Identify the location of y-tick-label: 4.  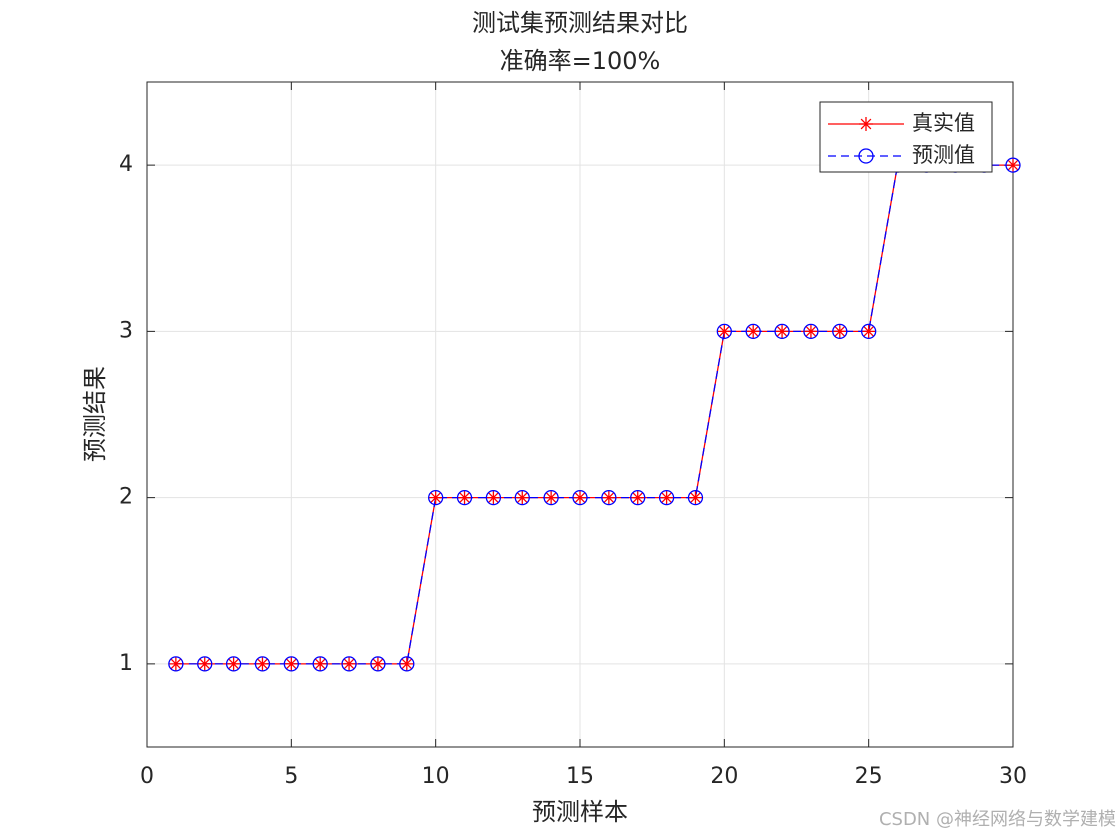
(126, 164).